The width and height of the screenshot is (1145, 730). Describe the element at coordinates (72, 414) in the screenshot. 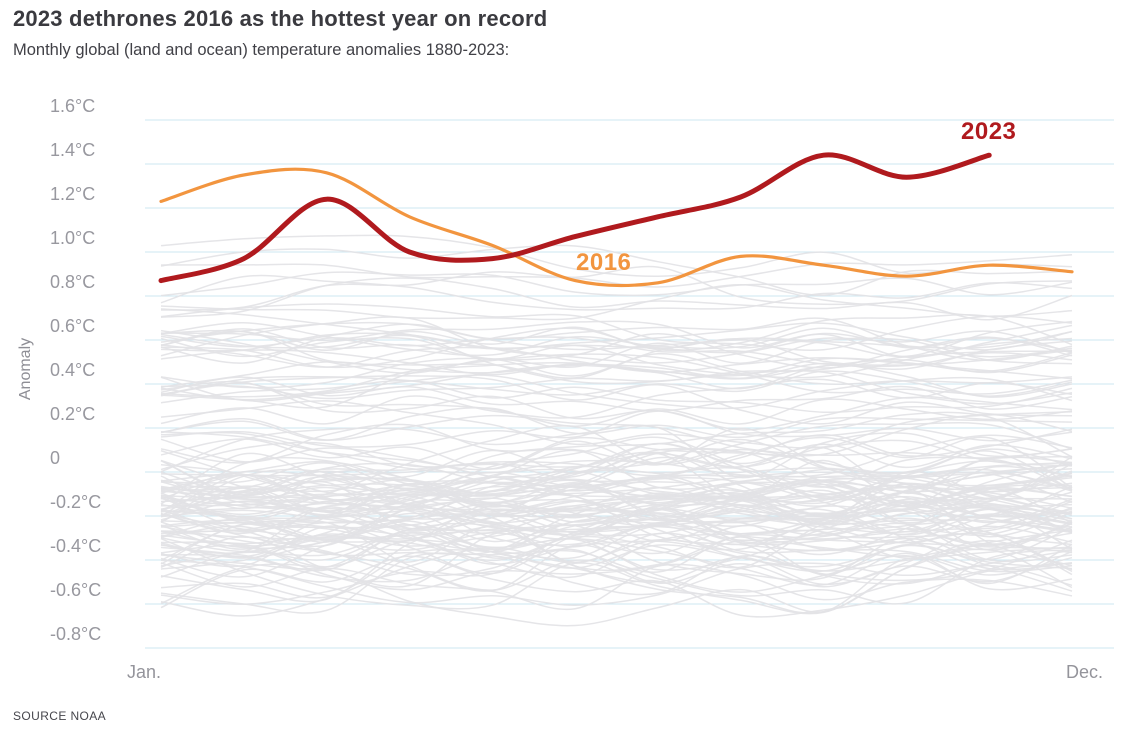

I see `y-tick-label: 0.2°C` at that location.